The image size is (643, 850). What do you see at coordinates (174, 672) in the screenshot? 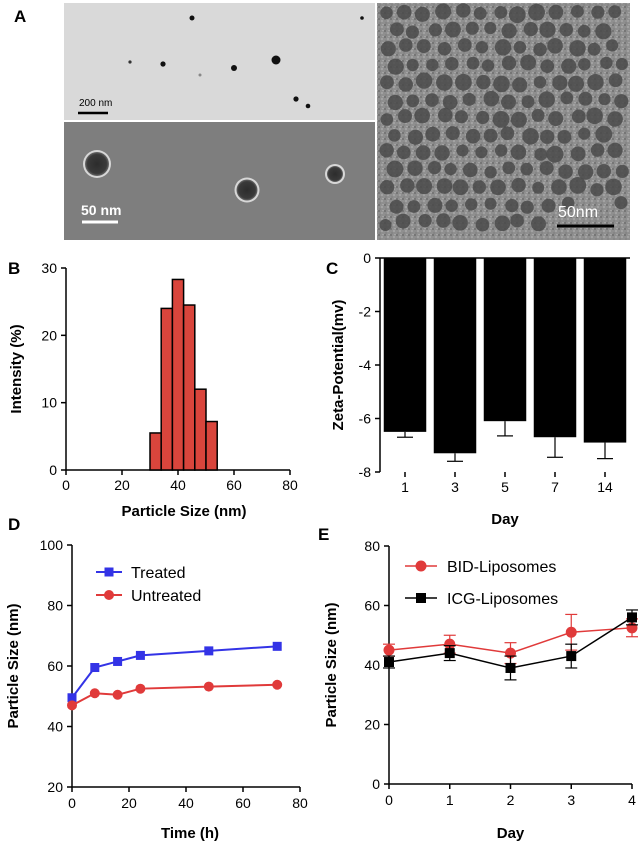
I see `series-line` at bounding box center [174, 672].